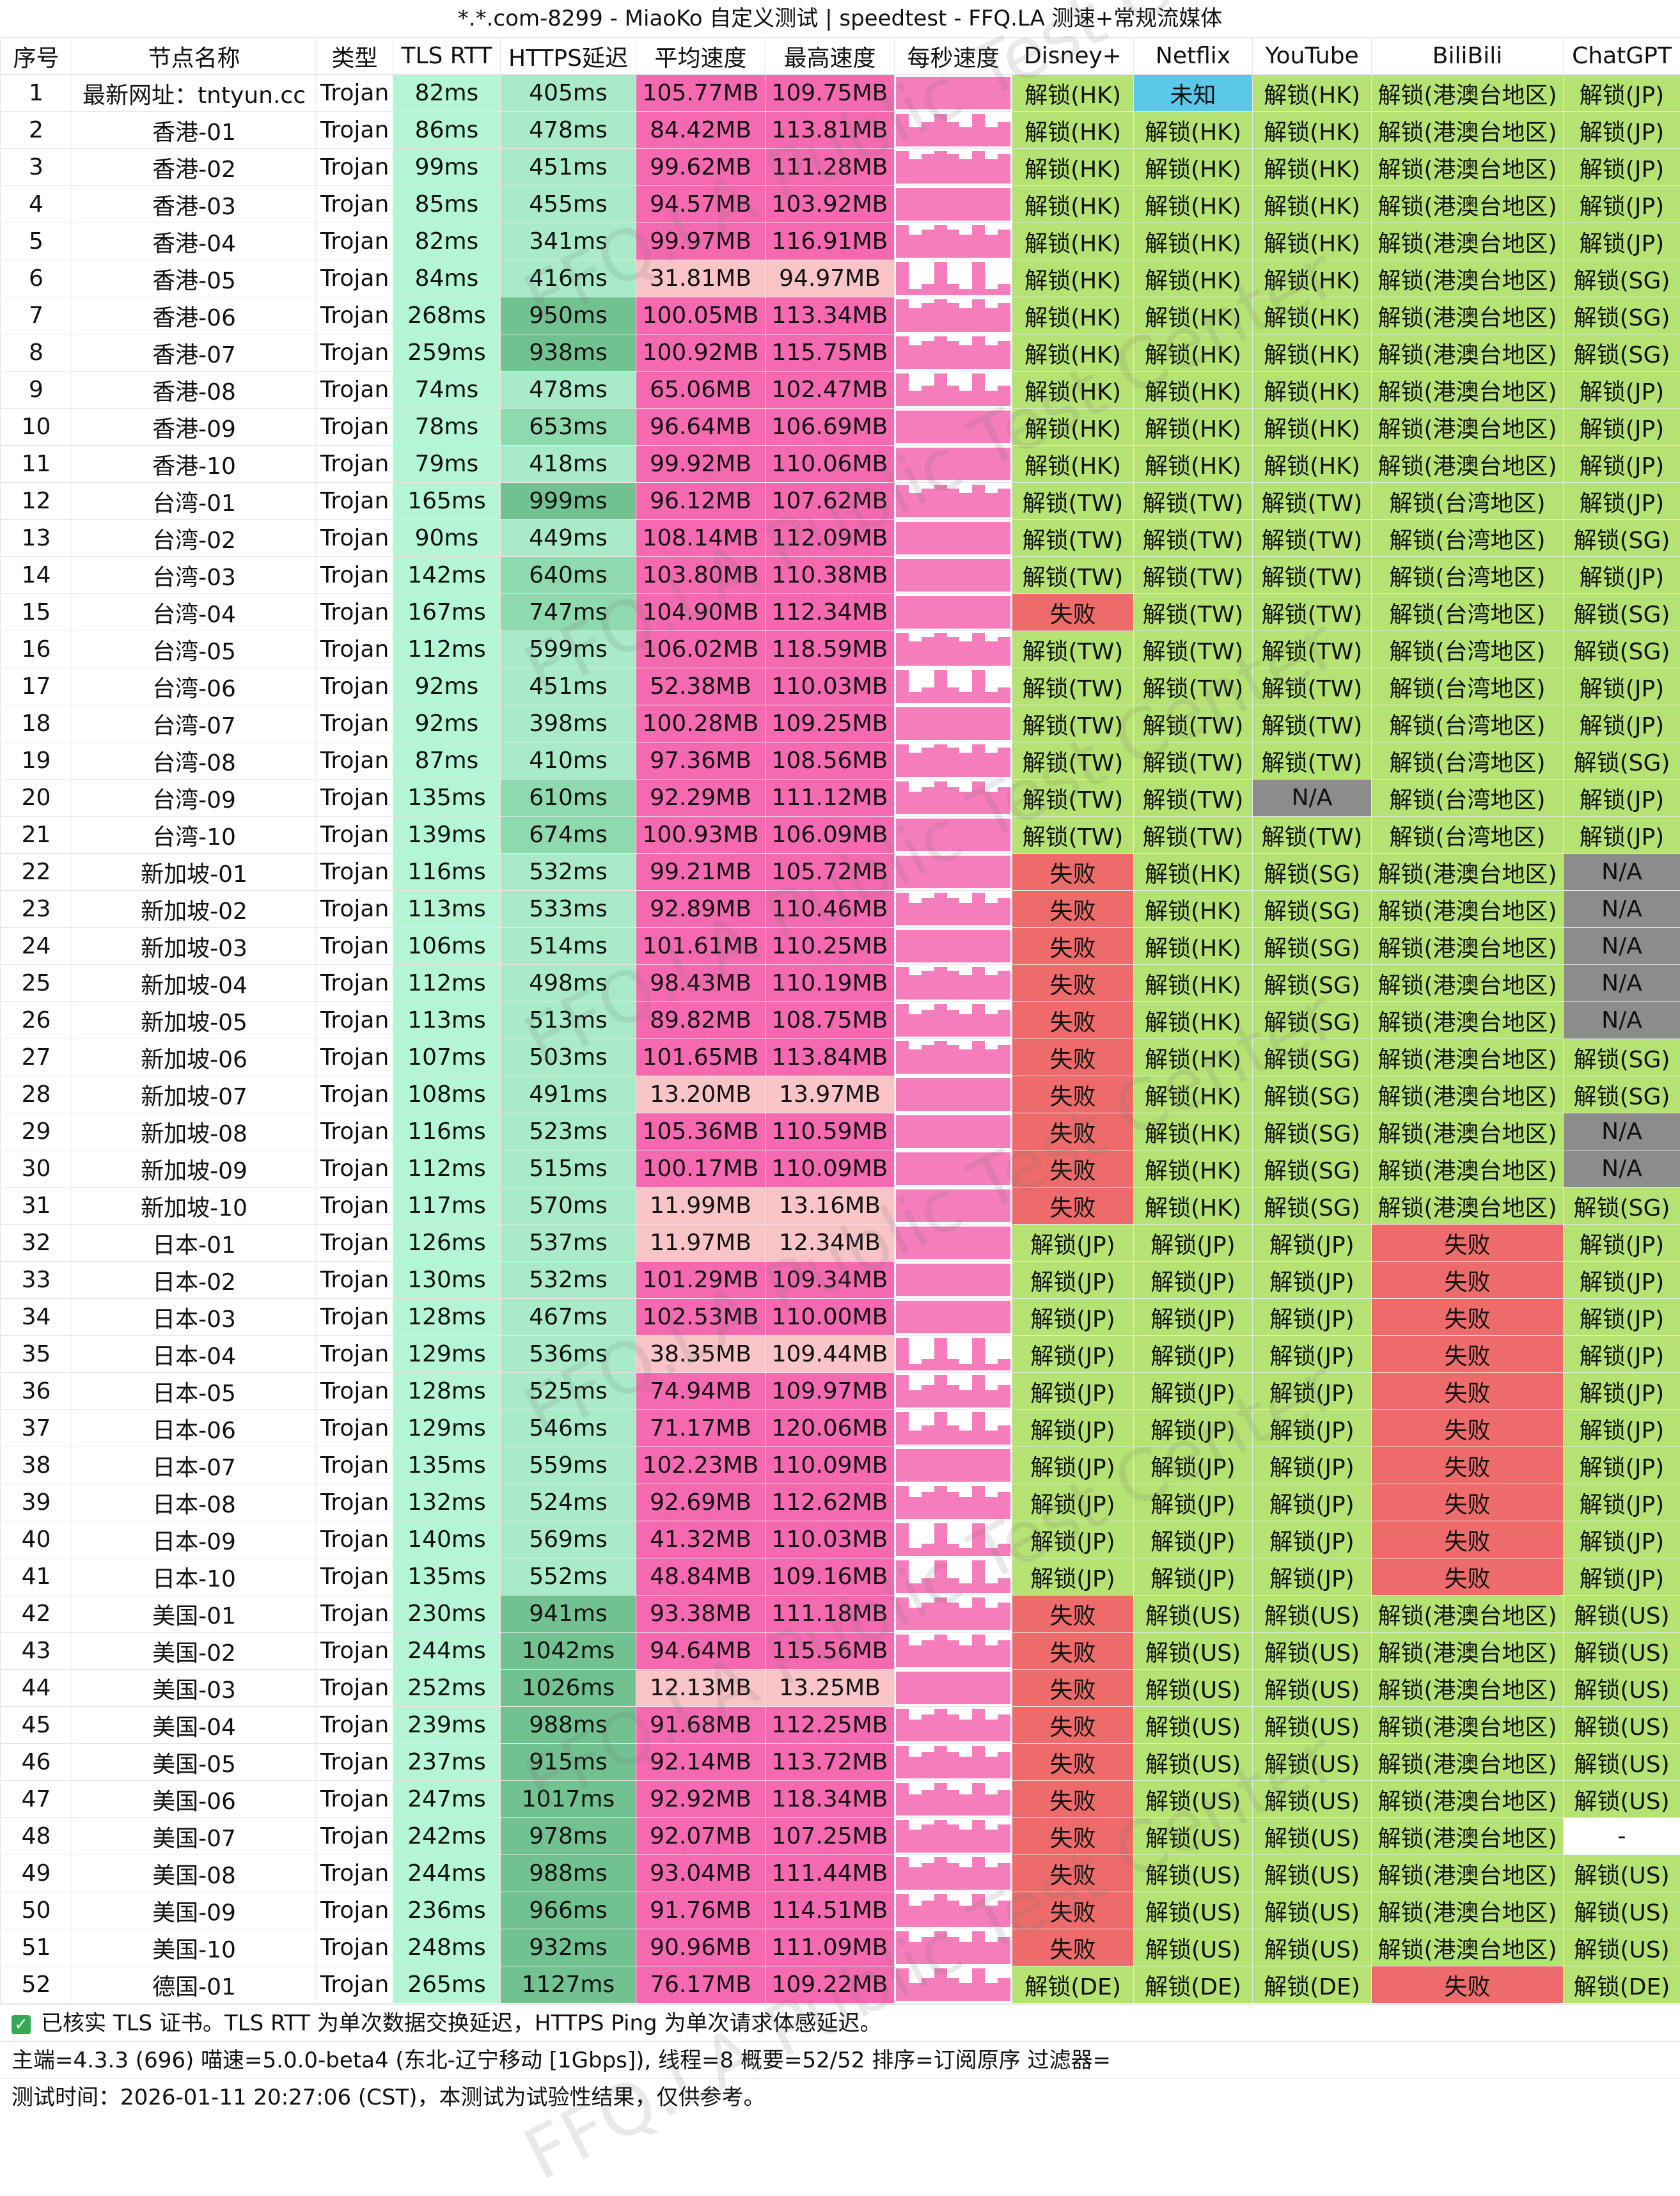  Describe the element at coordinates (1193, 56) in the screenshot. I see `header-netflix: Netflix` at that location.